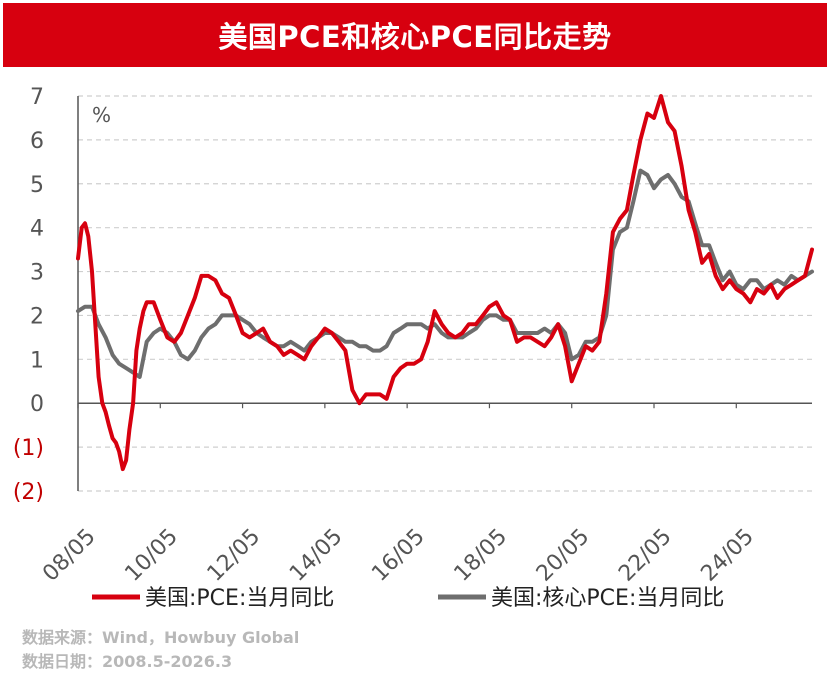 The height and width of the screenshot is (673, 830). I want to click on x-tick-label: 24/05, so click(727, 555).